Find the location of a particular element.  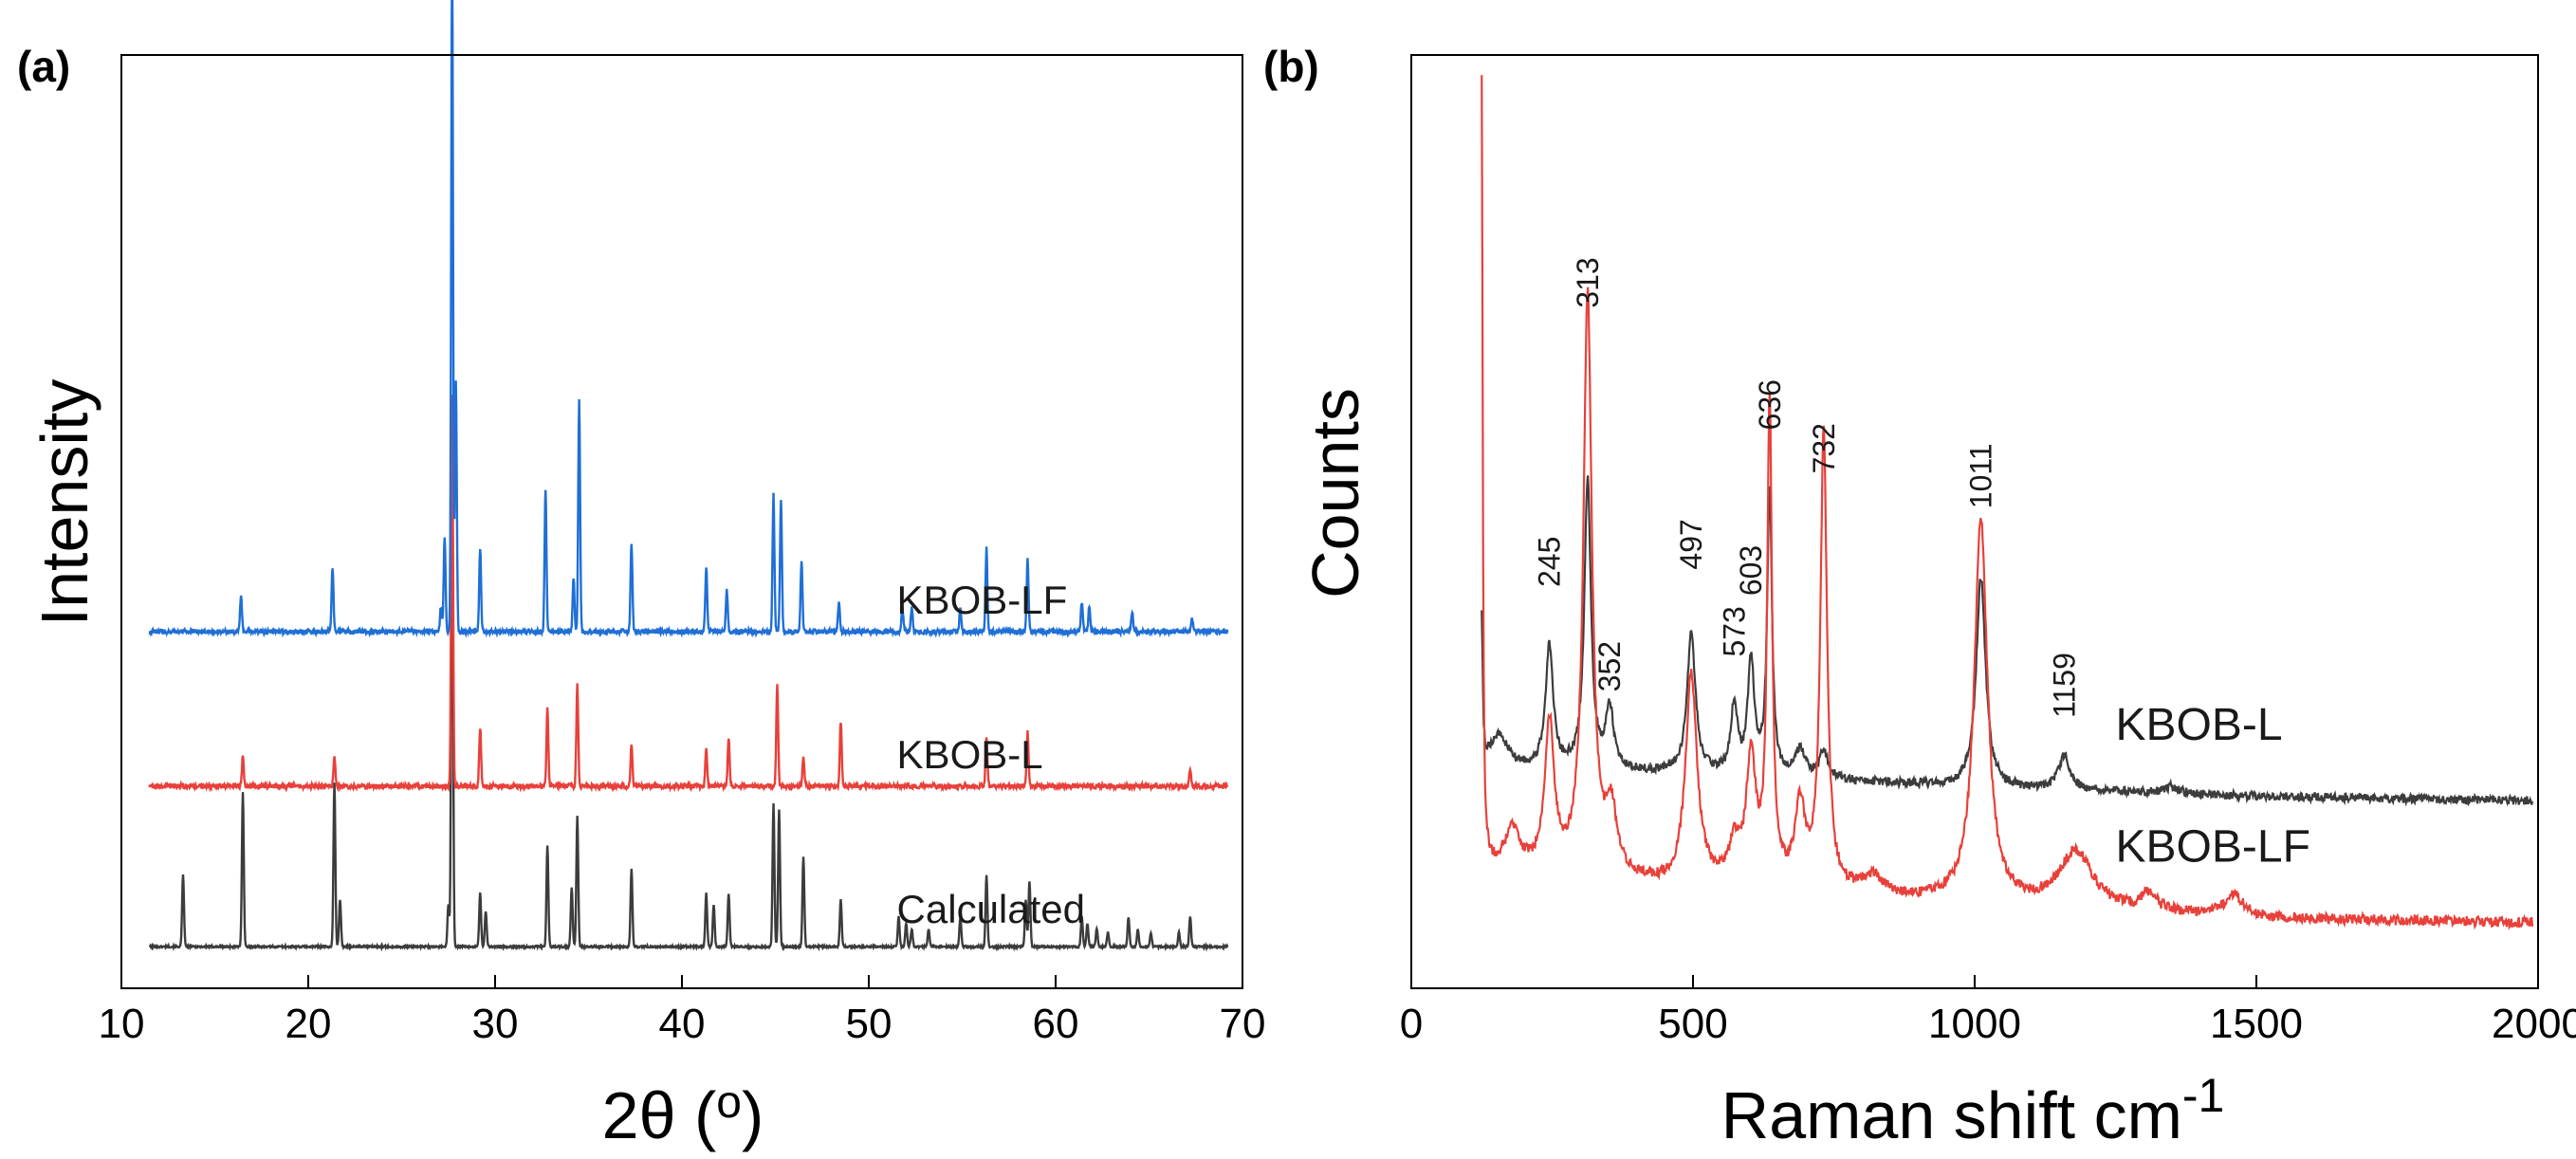

xrd-x-axis-label-main: 2θ ( is located at coordinates (659, 1115).